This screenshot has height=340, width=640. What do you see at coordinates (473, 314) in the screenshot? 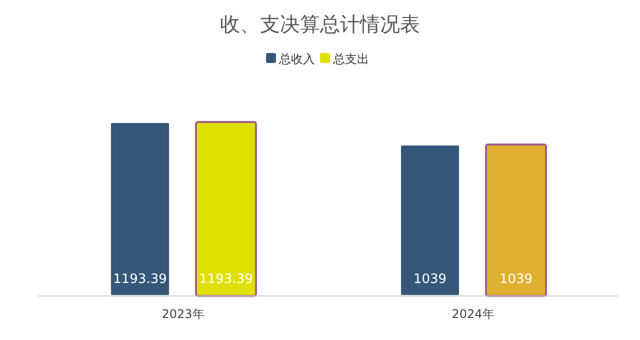
I see `x-tick-label: 2024年` at bounding box center [473, 314].